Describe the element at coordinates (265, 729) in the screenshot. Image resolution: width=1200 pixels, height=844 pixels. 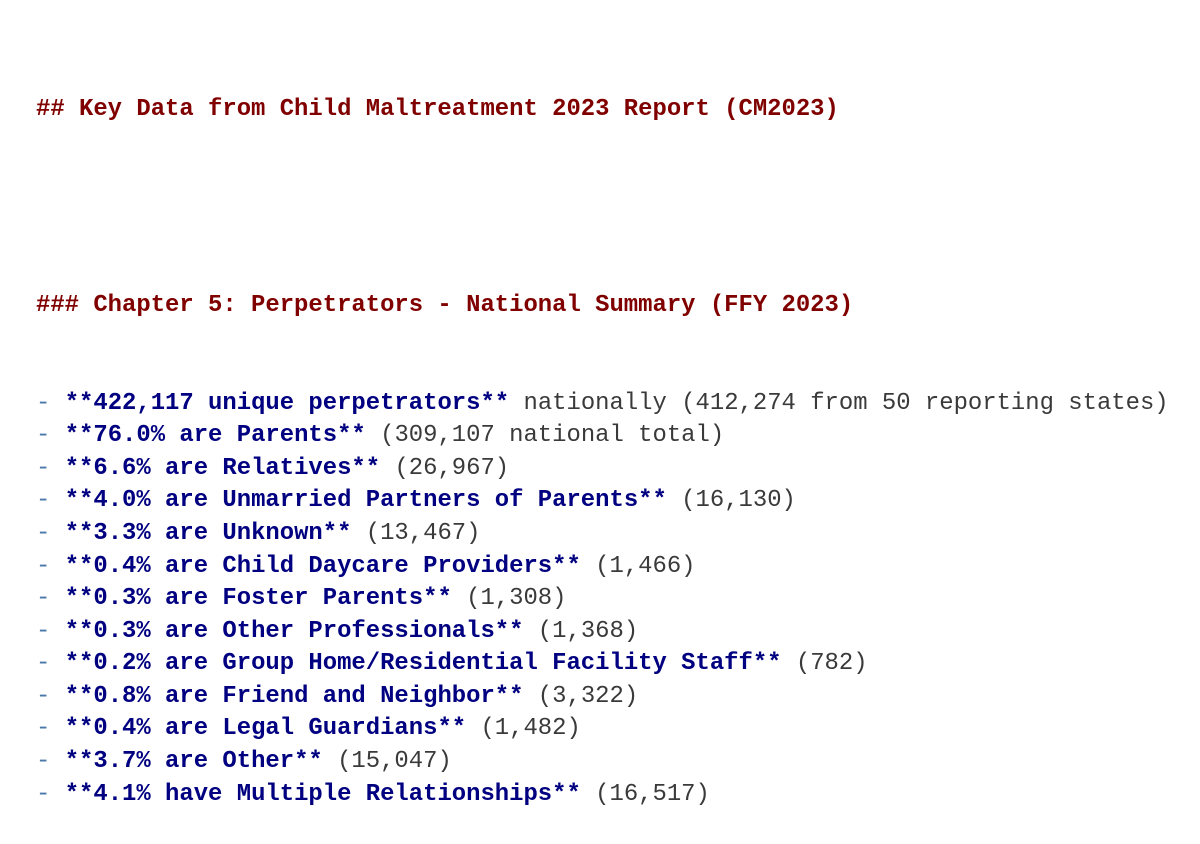
I see `bold-text: **0.4% are Legal Guardians**` at that location.